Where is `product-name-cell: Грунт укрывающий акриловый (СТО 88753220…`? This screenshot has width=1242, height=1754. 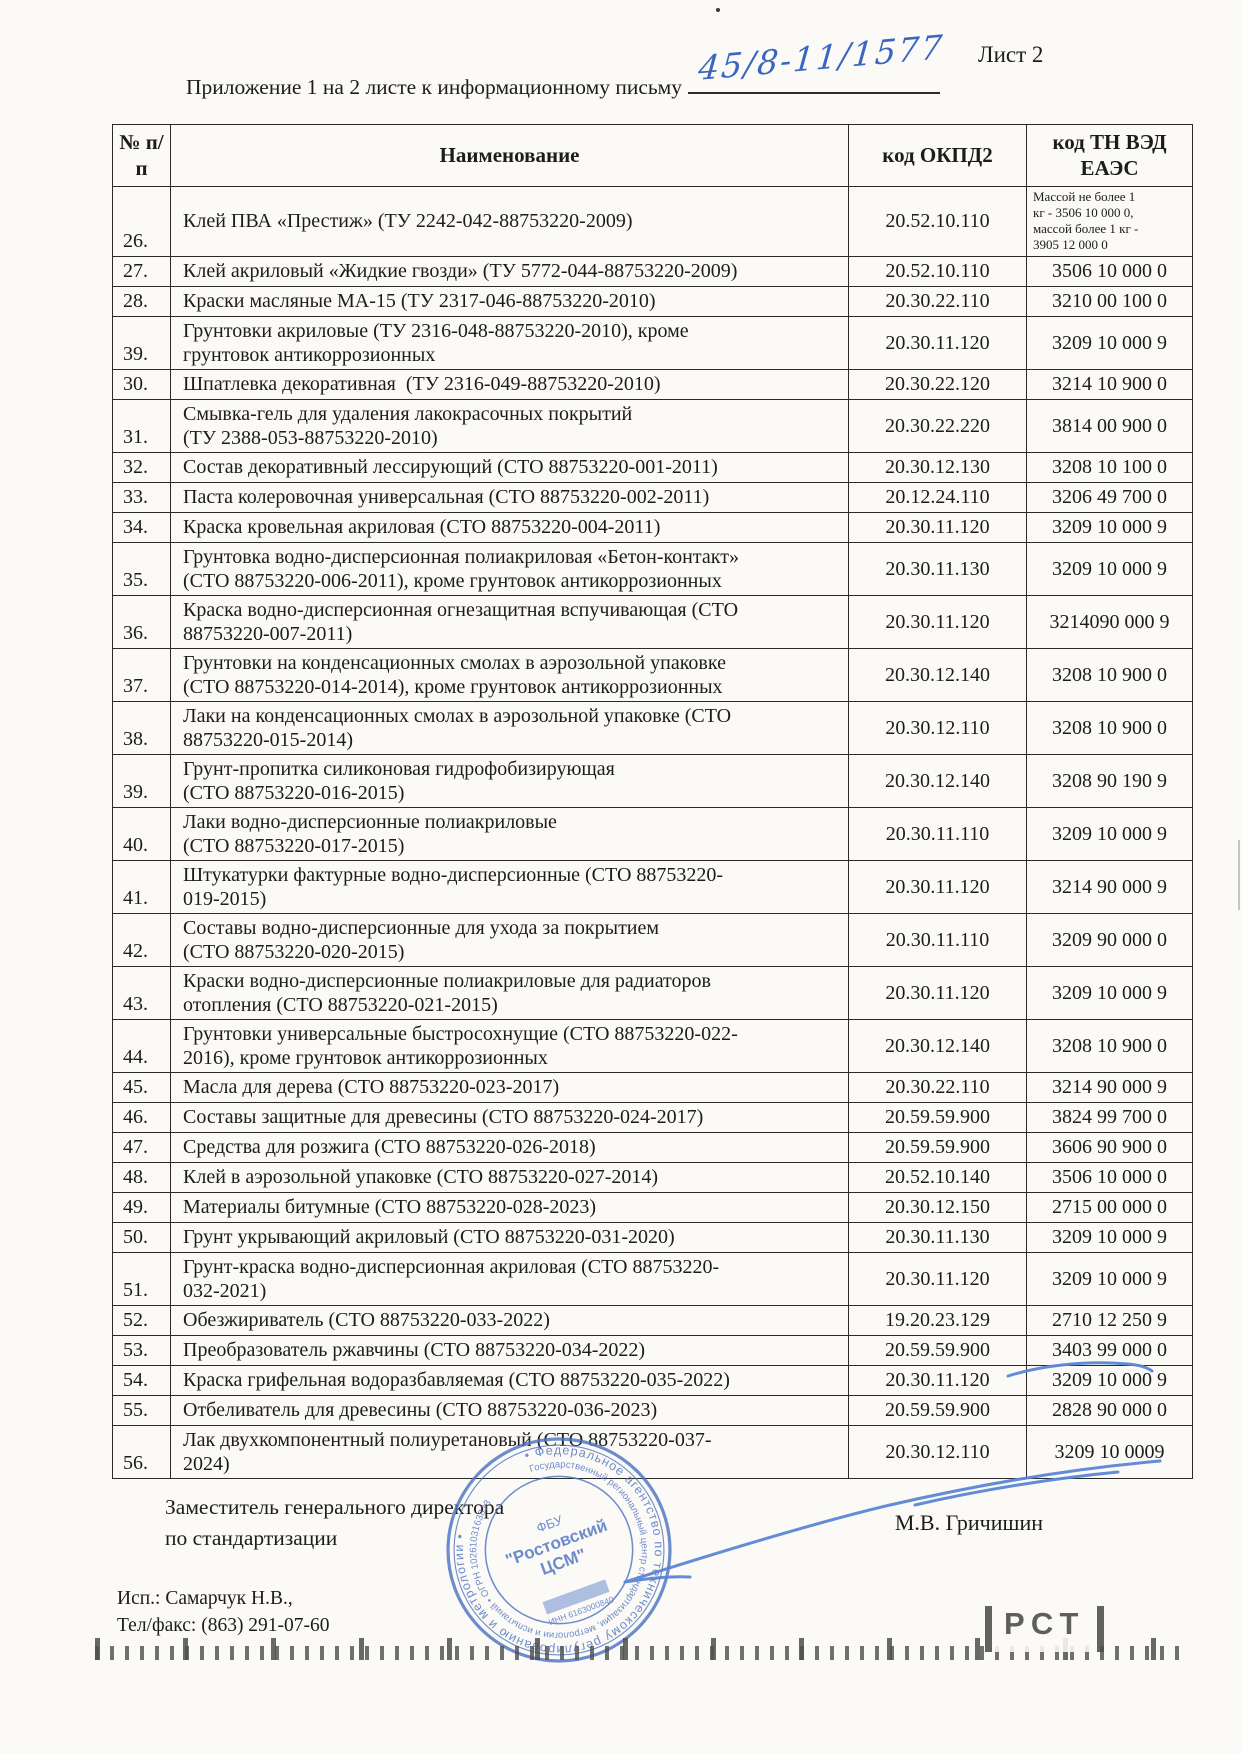
product-name-cell: Грунт укрывающий акриловый (СТО 88753220… is located at coordinates (509, 1237).